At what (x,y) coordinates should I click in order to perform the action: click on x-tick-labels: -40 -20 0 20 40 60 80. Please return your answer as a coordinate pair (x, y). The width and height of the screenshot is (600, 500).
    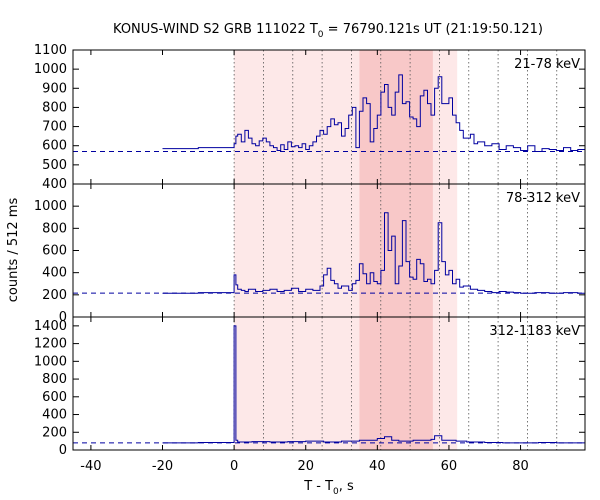
    Looking at the image, I should click on (304, 466).